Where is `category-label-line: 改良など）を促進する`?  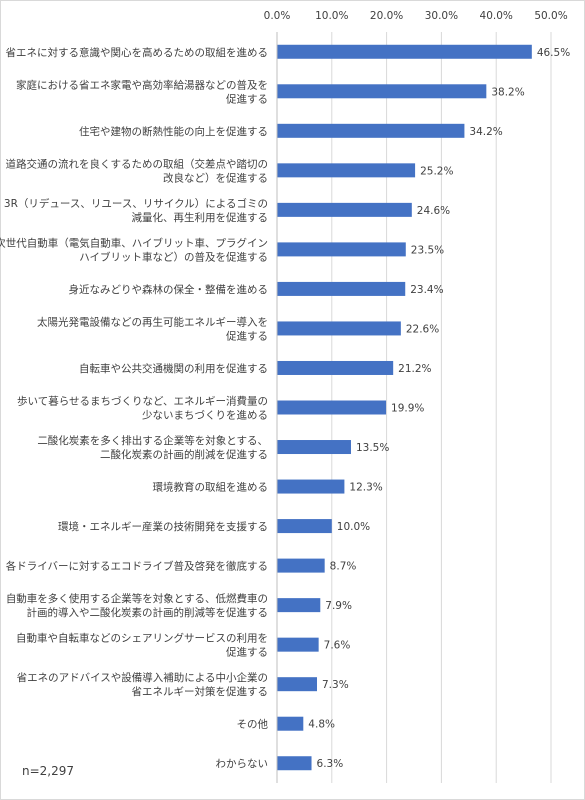 category-label-line: 改良など）を促進する is located at coordinates (215, 177).